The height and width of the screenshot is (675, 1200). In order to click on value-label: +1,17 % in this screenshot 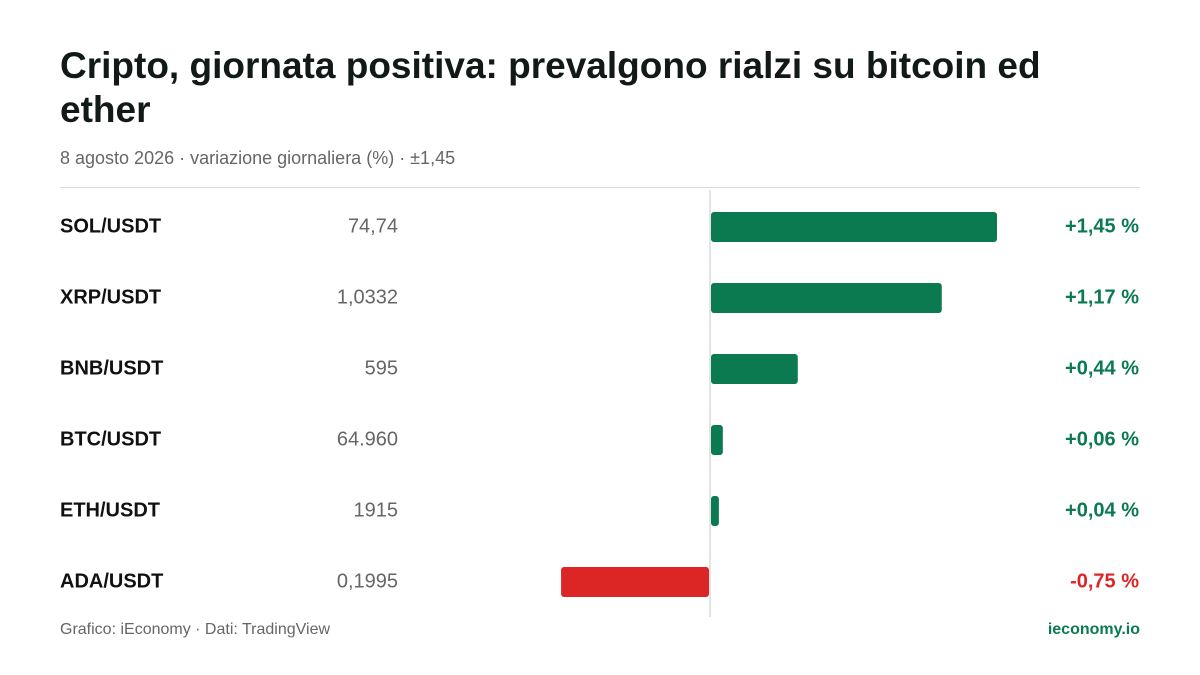, I will do `click(1102, 297)`.